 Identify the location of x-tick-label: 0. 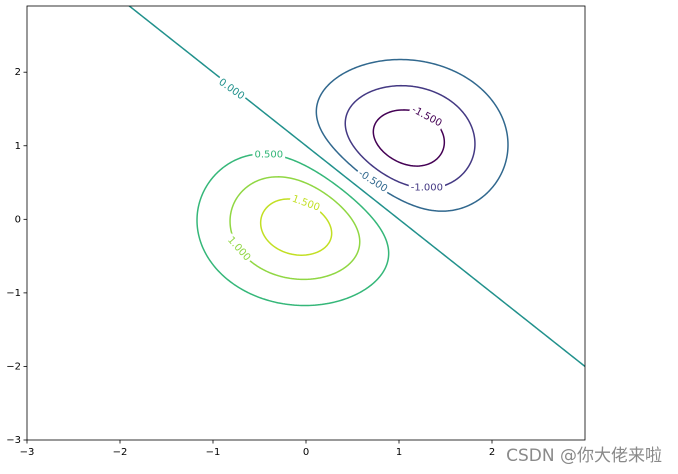
(306, 452).